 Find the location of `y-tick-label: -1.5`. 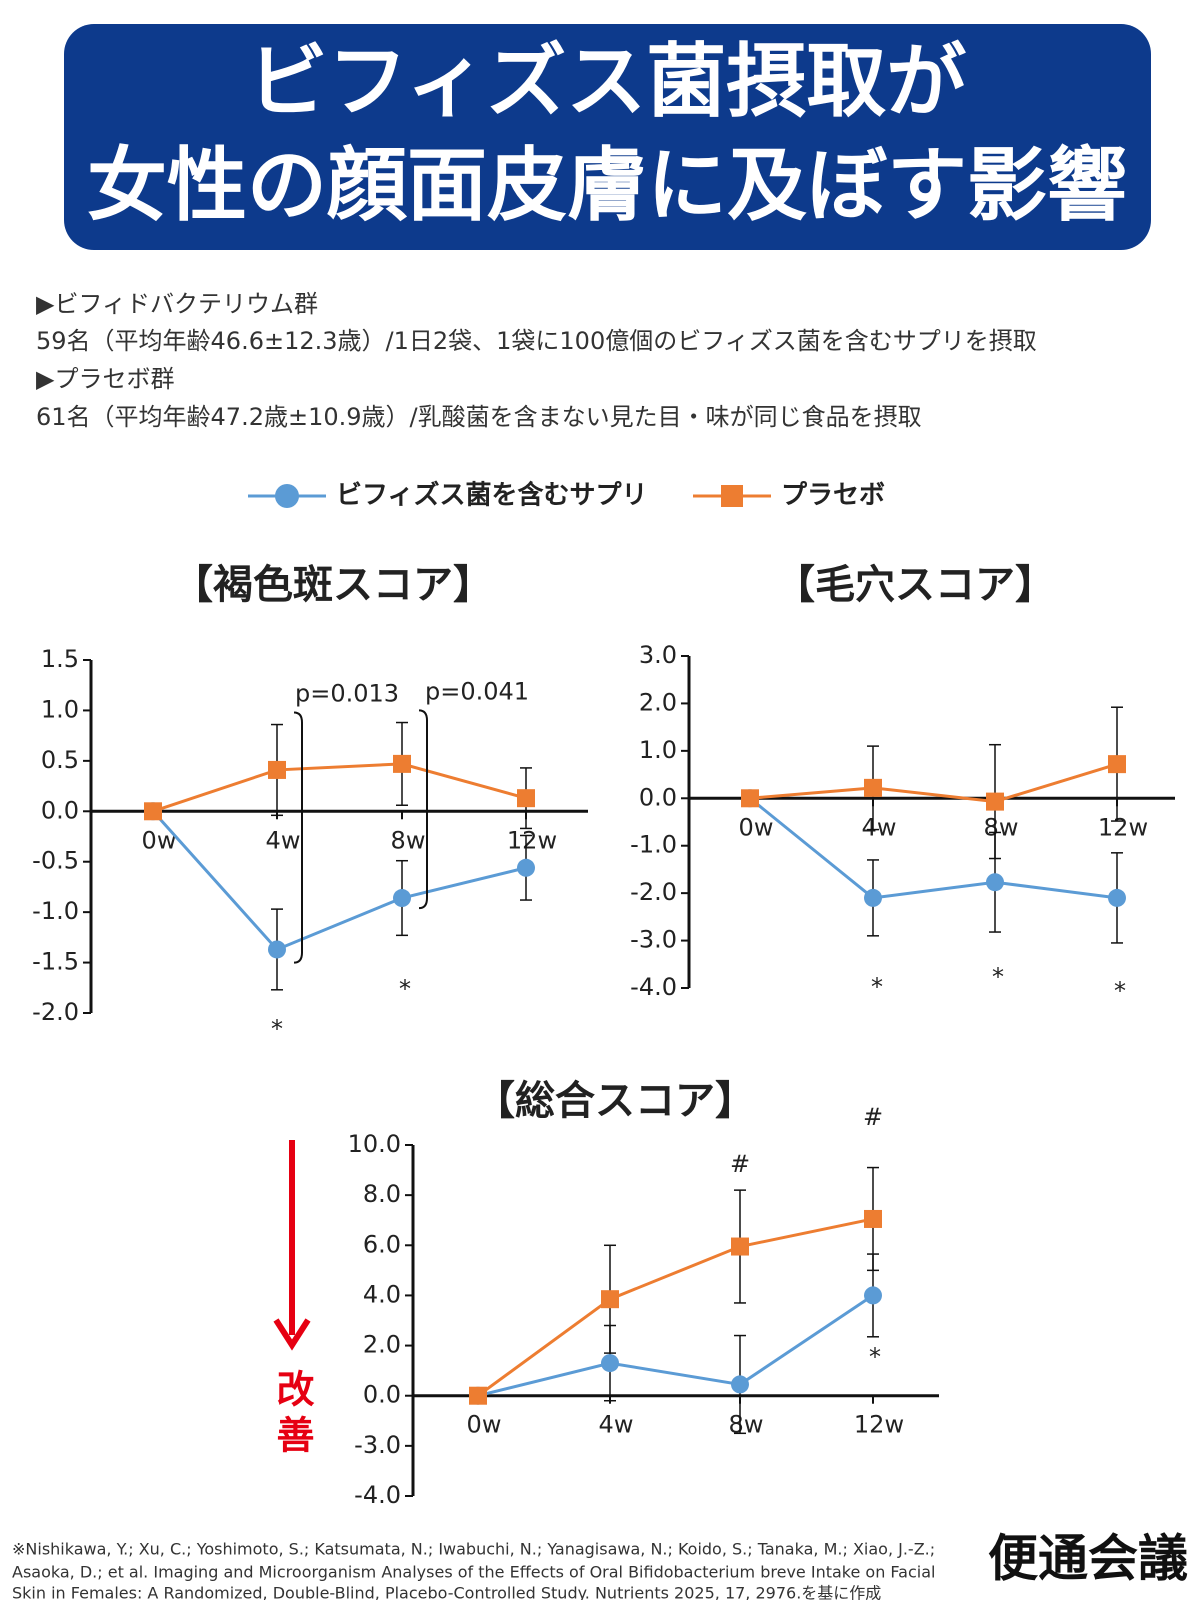

y-tick-label: -1.5 is located at coordinates (55, 962).